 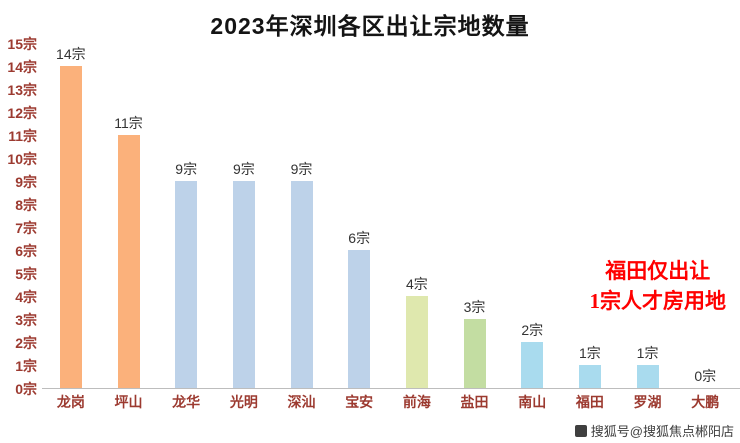 I want to click on x-axis-label: 福田, so click(x=589, y=402).